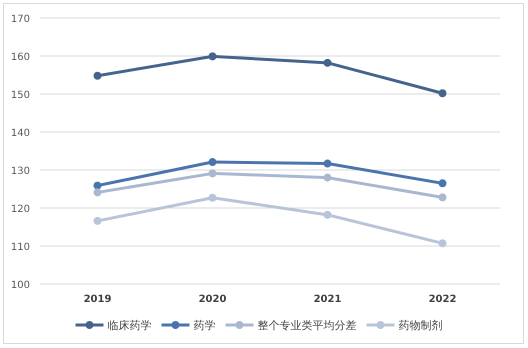 This screenshot has height=348, width=528. I want to click on x-tick-label: 2020, so click(212, 299).